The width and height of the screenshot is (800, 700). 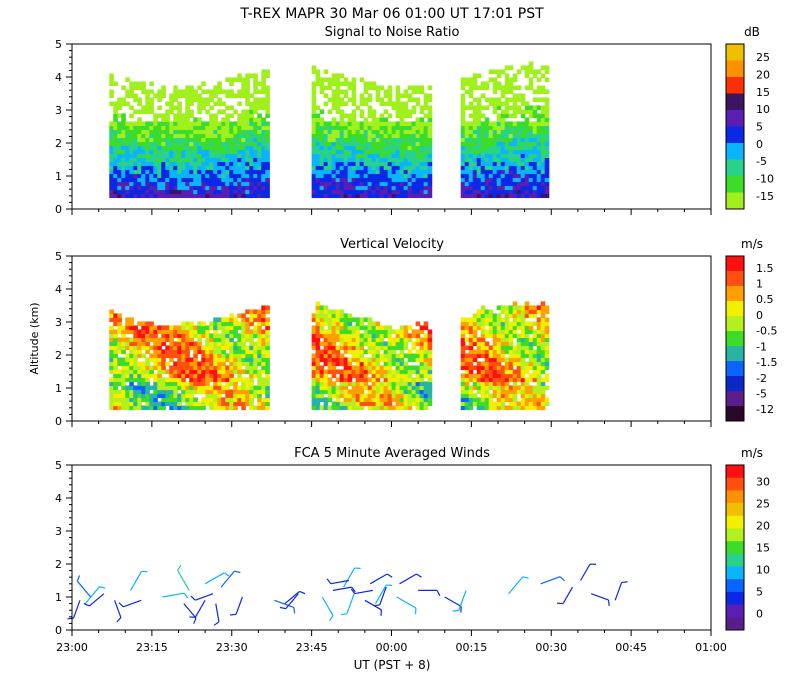 What do you see at coordinates (392, 453) in the screenshot?
I see `panel-title: FCA 5 Minute Averaged Winds` at bounding box center [392, 453].